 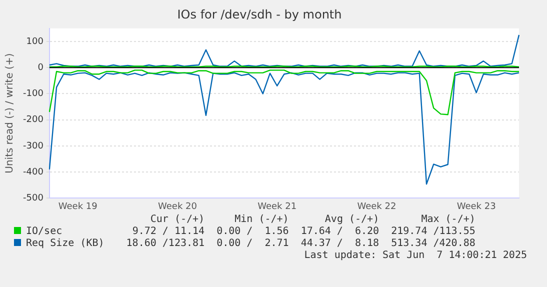 I want to click on x-tick-label: Week 19, so click(x=78, y=207).